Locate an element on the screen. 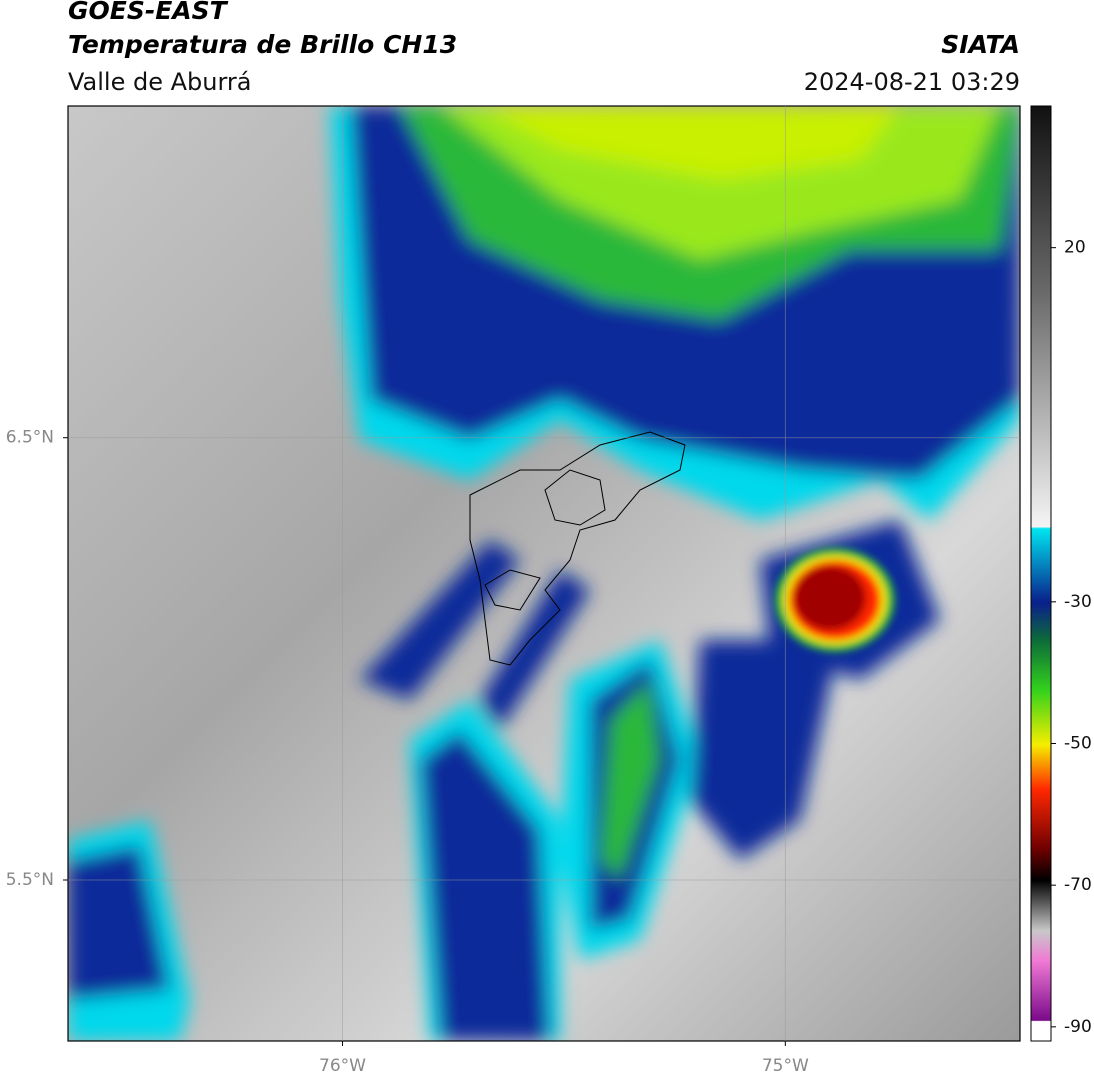  x-tick-label: 76°W is located at coordinates (342, 1066).